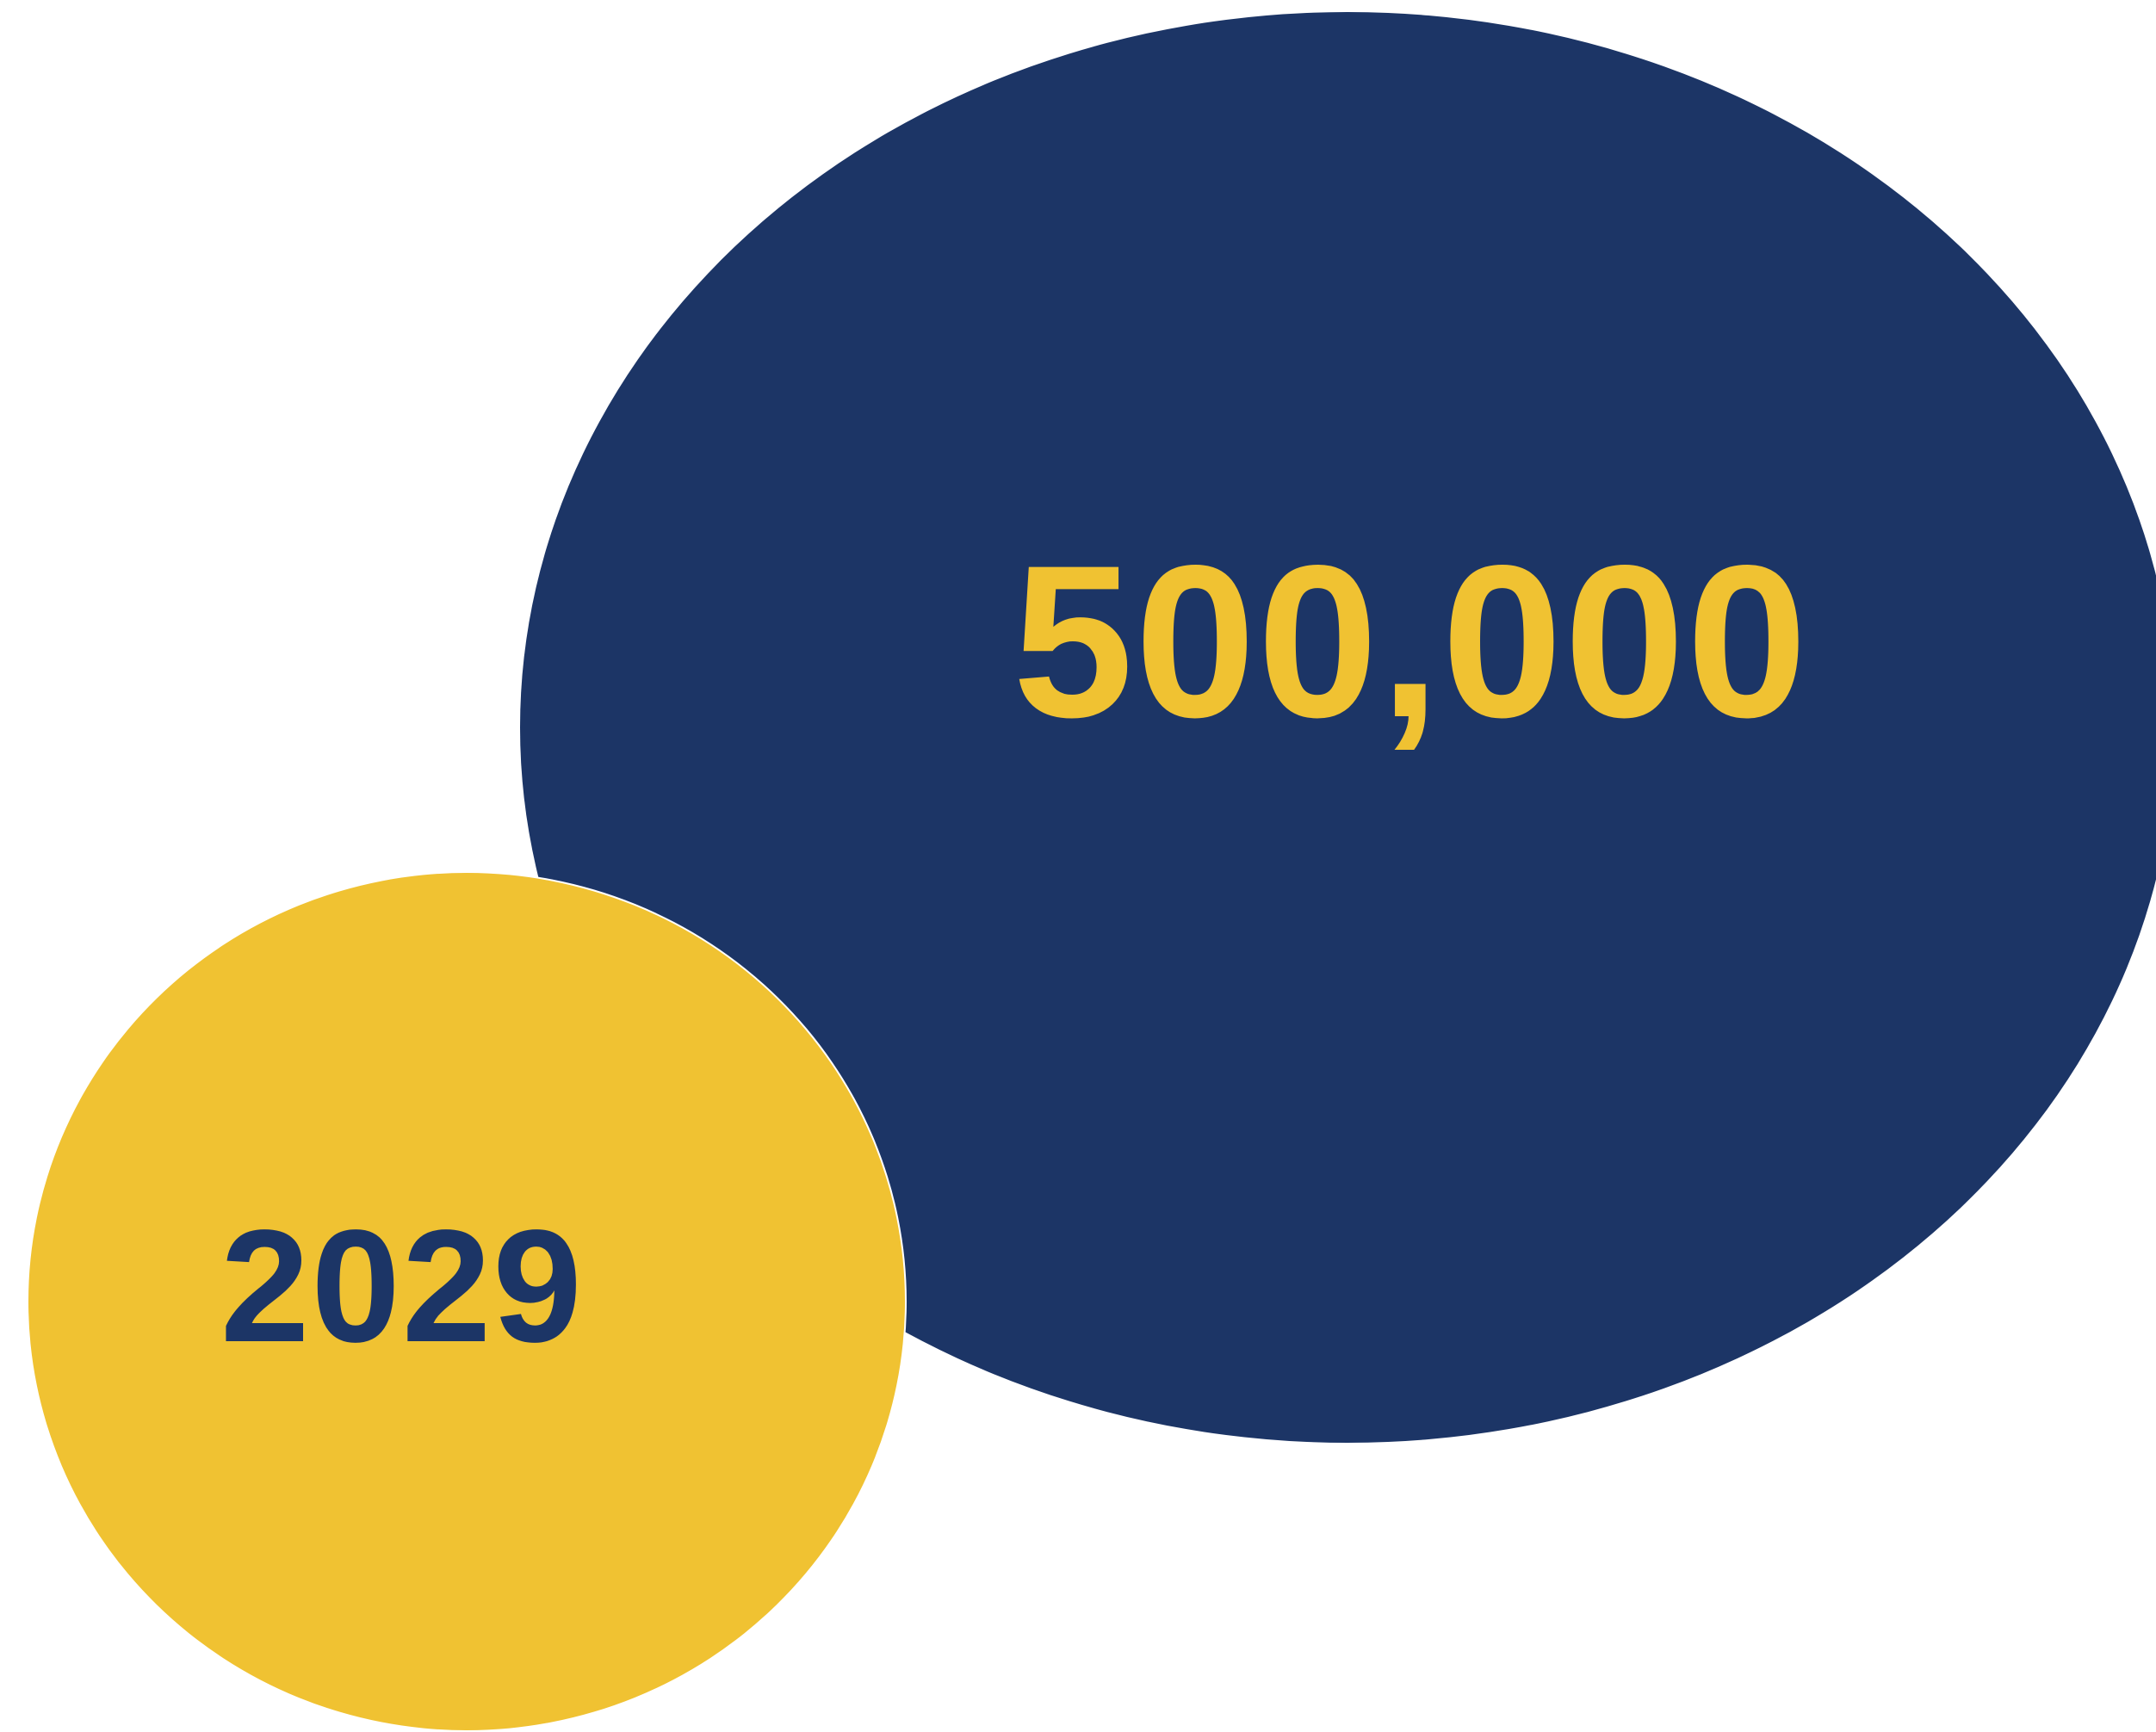 The height and width of the screenshot is (1732, 2156). I want to click on year-label: 2029, so click(402, 1286).